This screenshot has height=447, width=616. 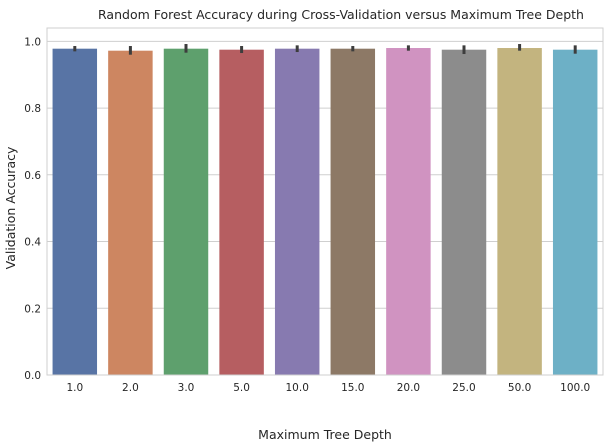 I want to click on x-tick-label: 1.0, so click(x=74, y=388).